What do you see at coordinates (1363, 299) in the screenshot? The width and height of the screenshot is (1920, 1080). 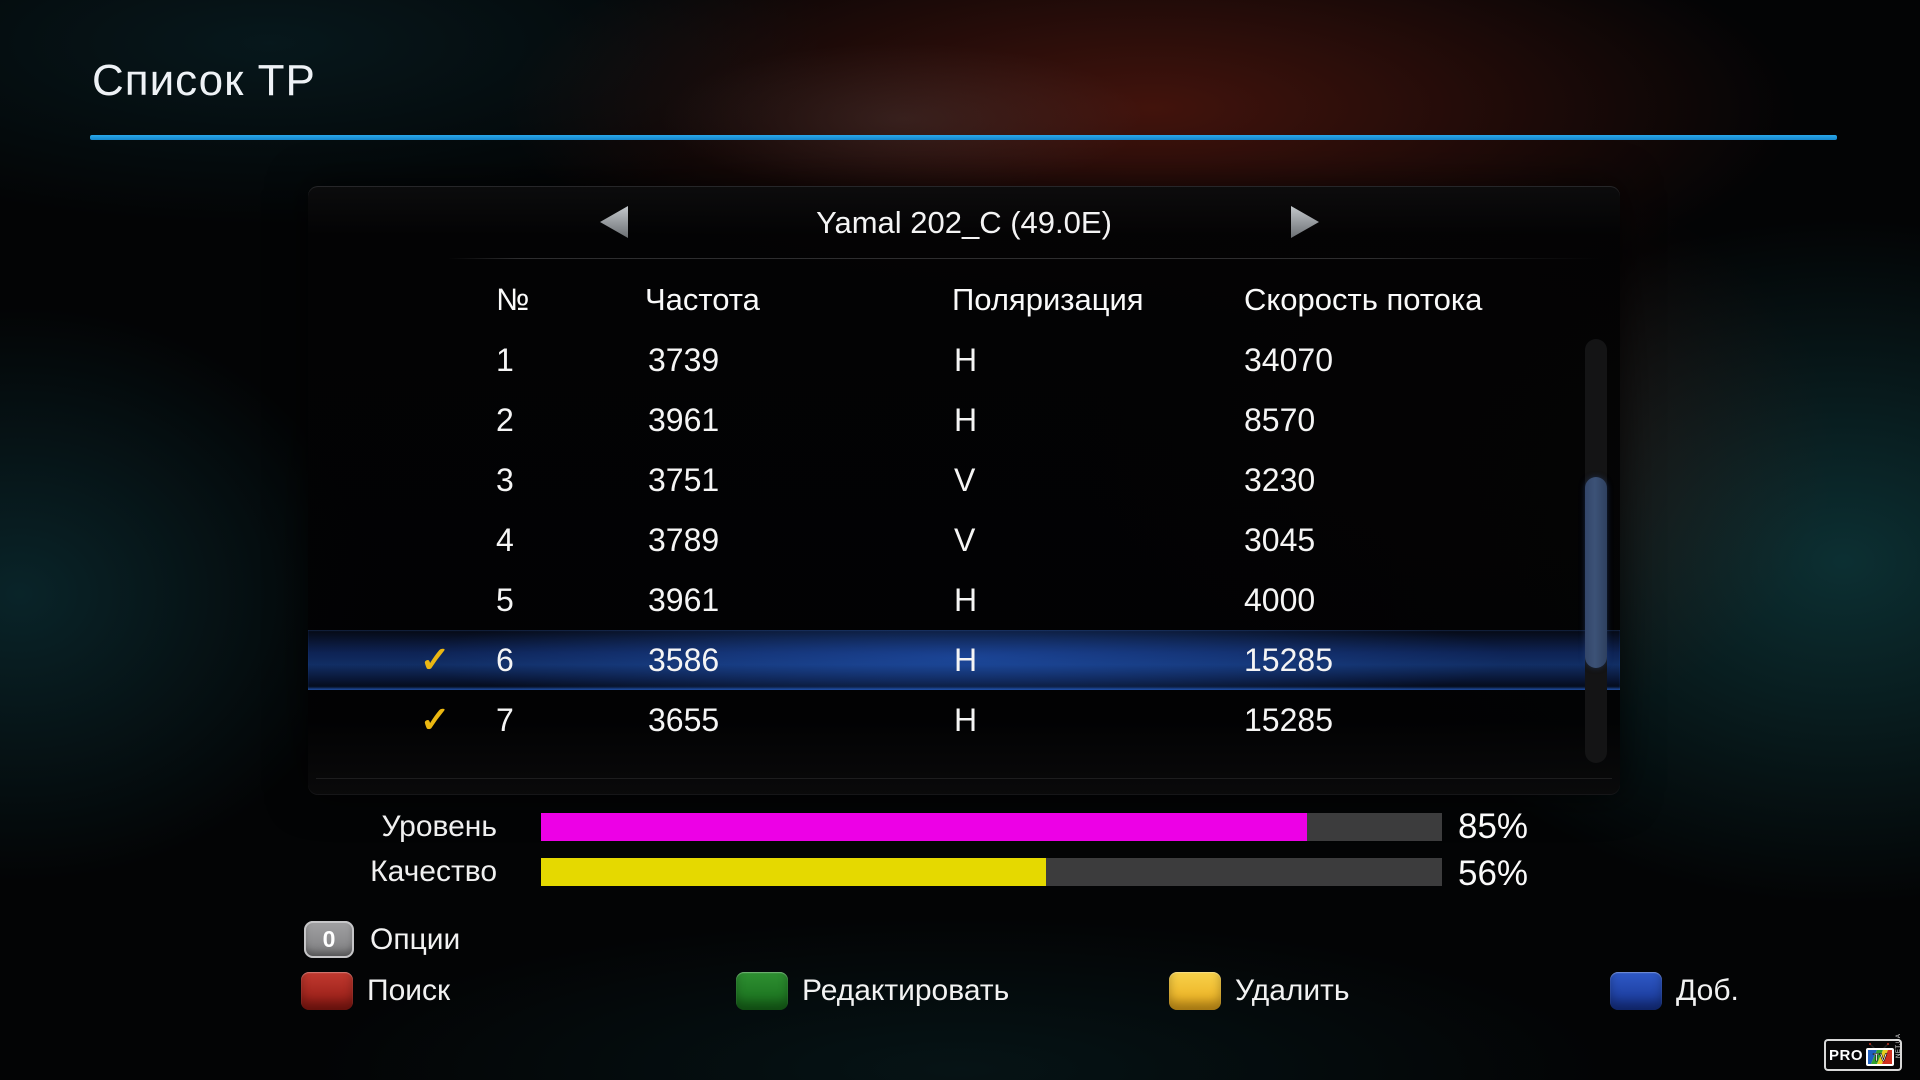 I see `header-symbol-rate: Скорость потока` at bounding box center [1363, 299].